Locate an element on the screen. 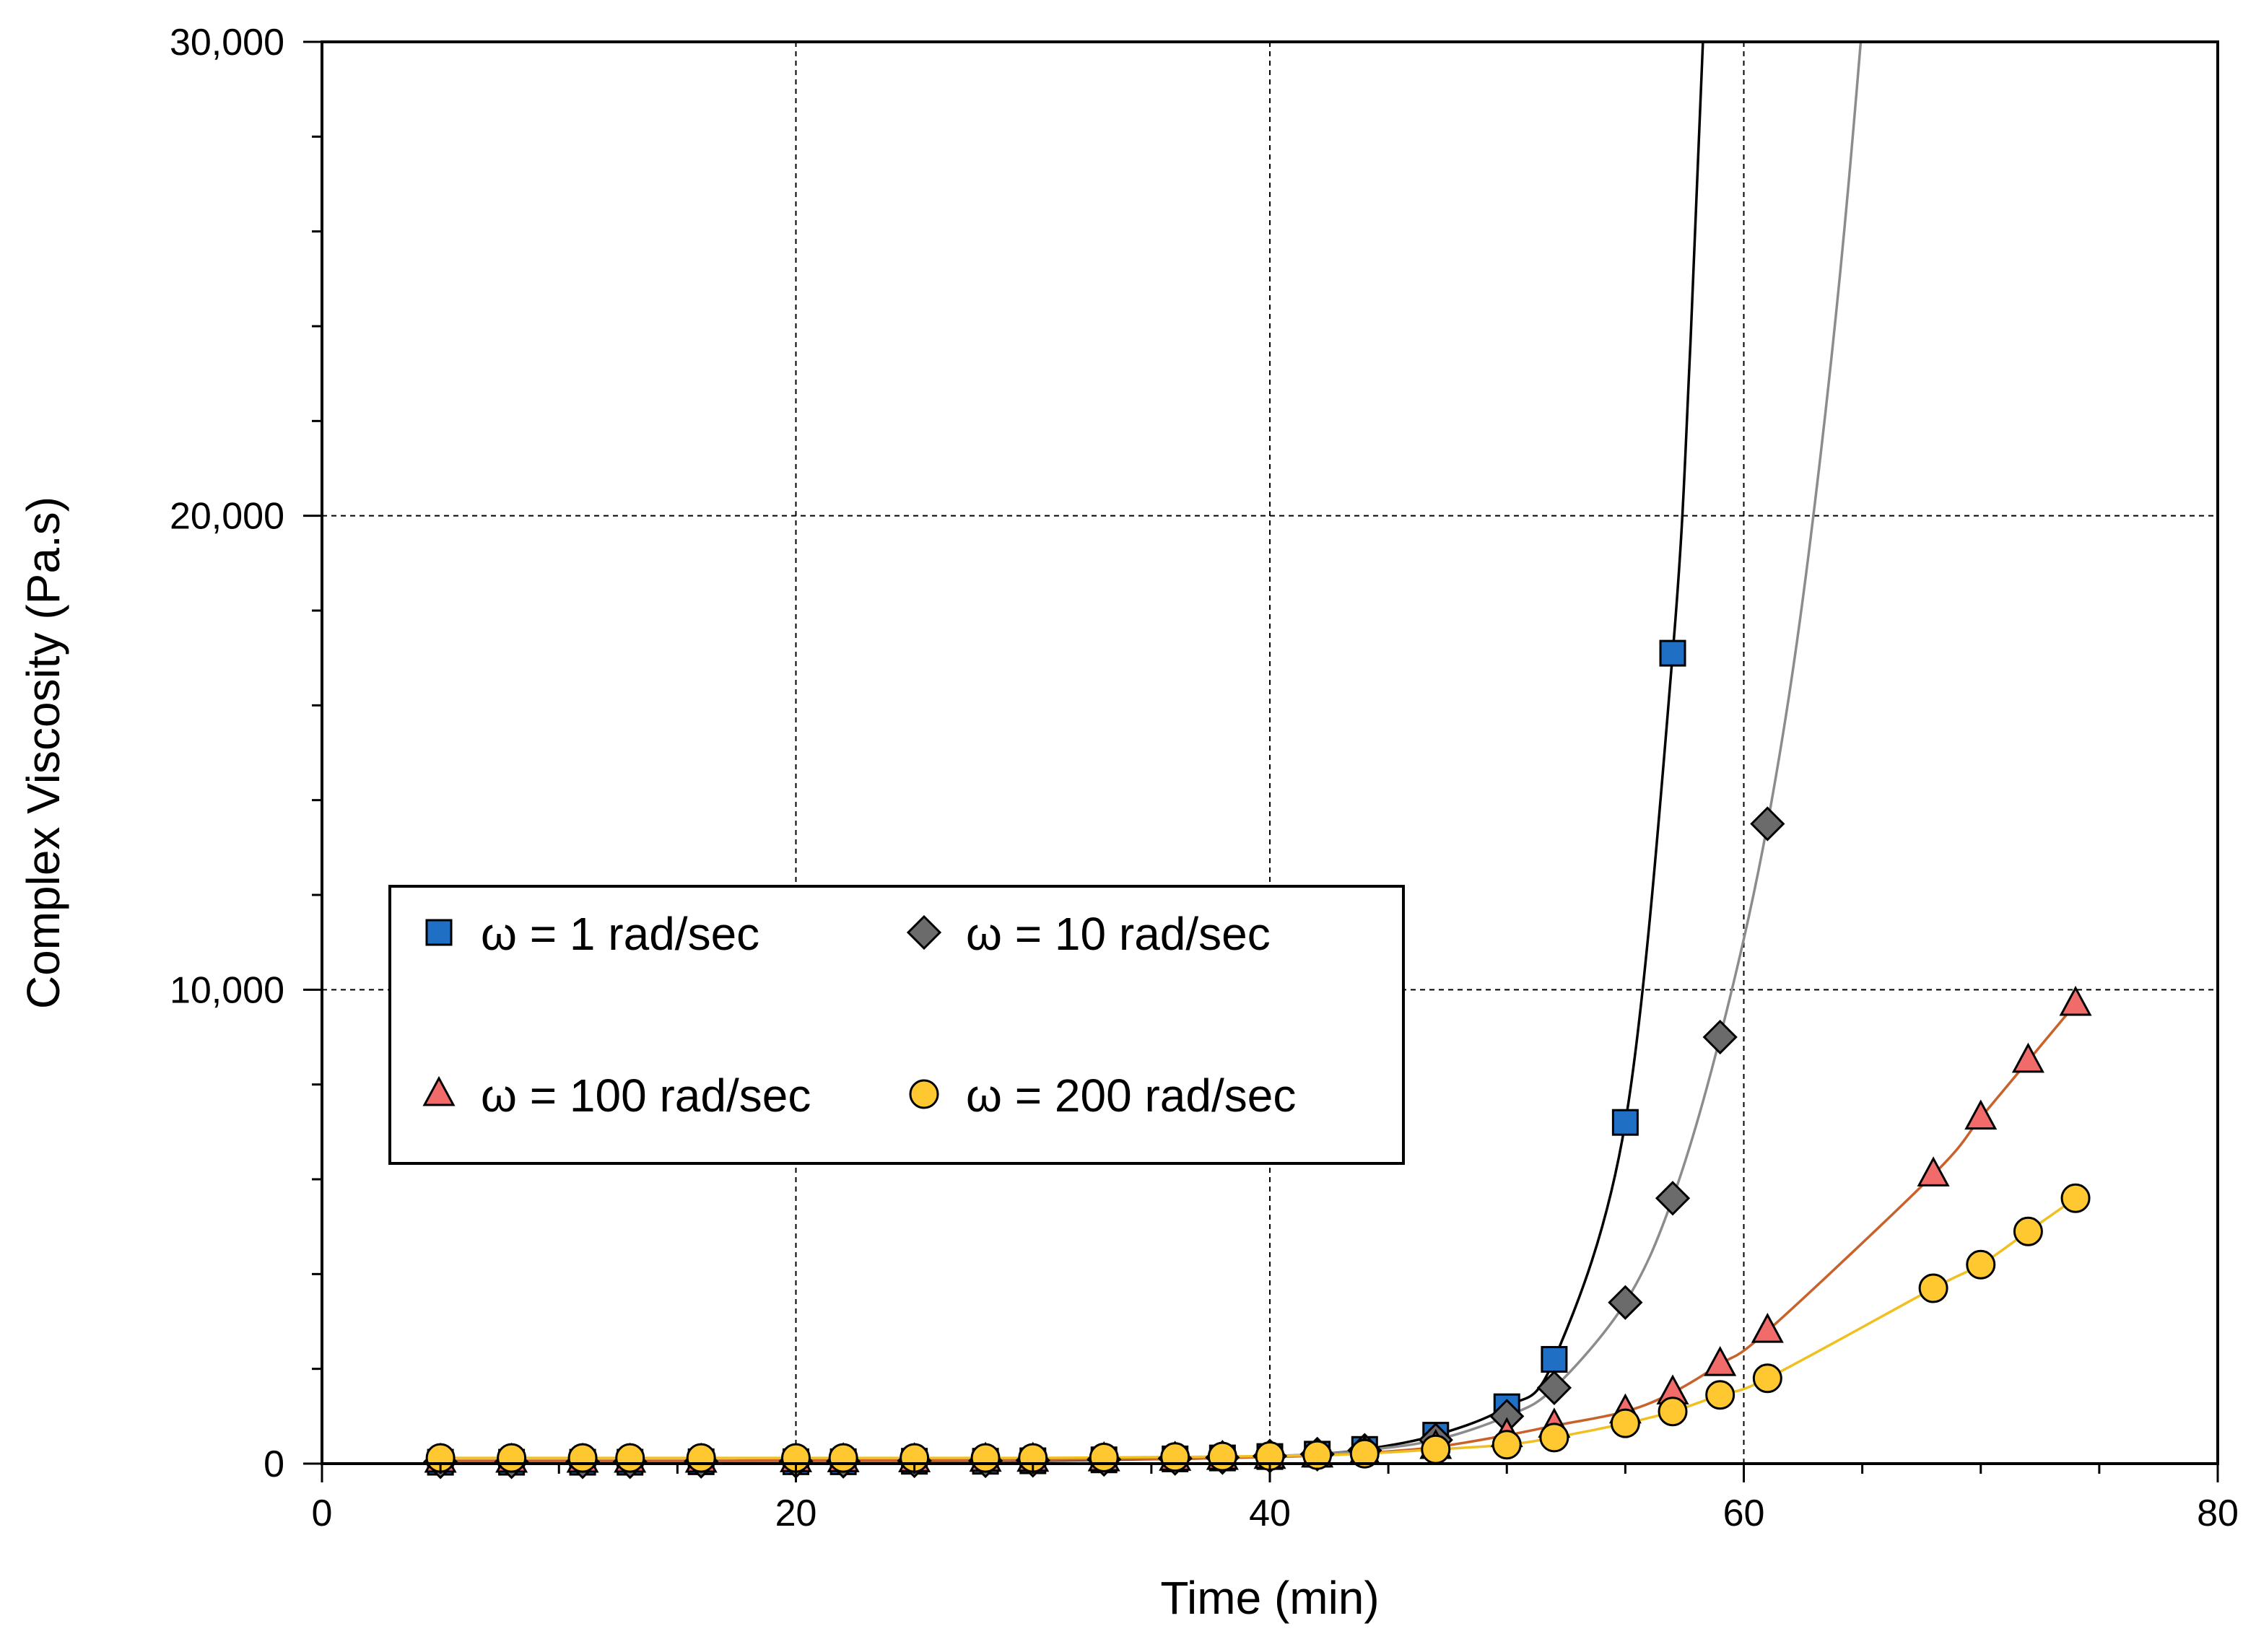 Image resolution: width=2256 pixels, height=1652 pixels. legend-circle-icon is located at coordinates (924, 1094).